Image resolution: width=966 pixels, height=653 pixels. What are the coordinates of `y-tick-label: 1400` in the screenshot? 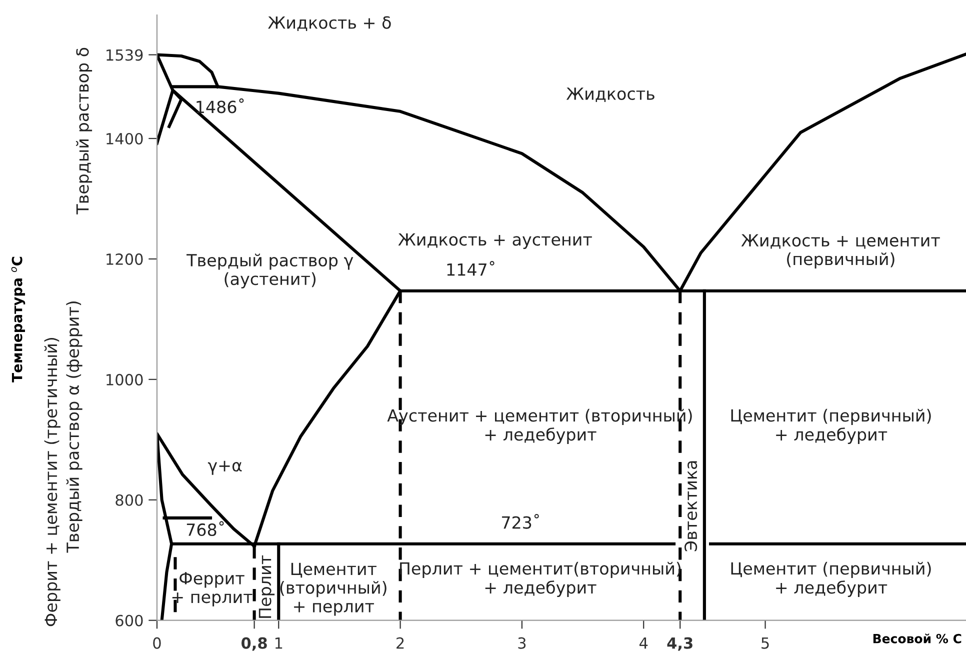 It's located at (124, 138).